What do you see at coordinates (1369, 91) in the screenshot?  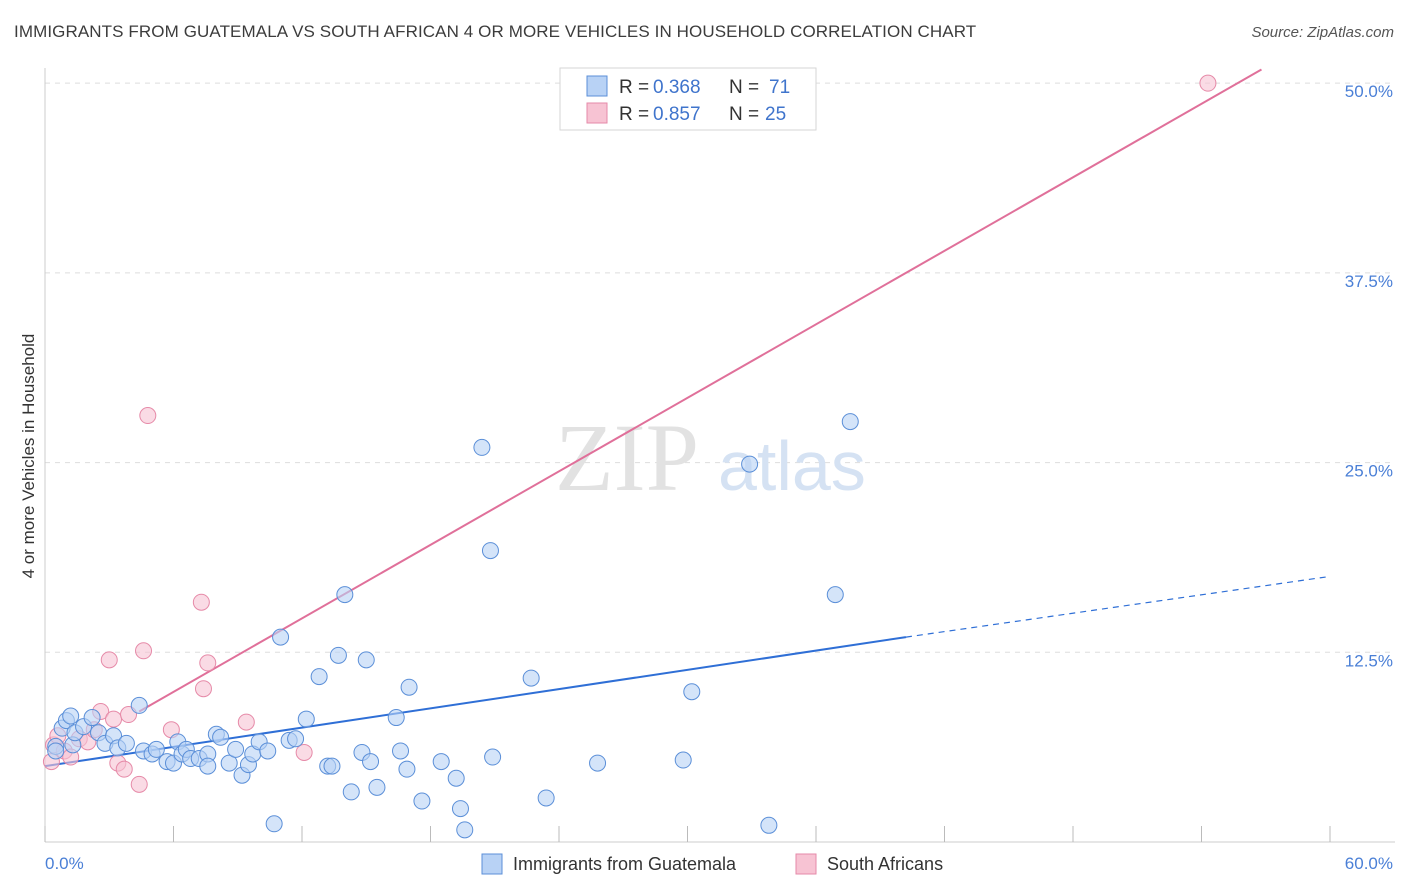 I see `y-tick-label: 50.0%` at bounding box center [1369, 91].